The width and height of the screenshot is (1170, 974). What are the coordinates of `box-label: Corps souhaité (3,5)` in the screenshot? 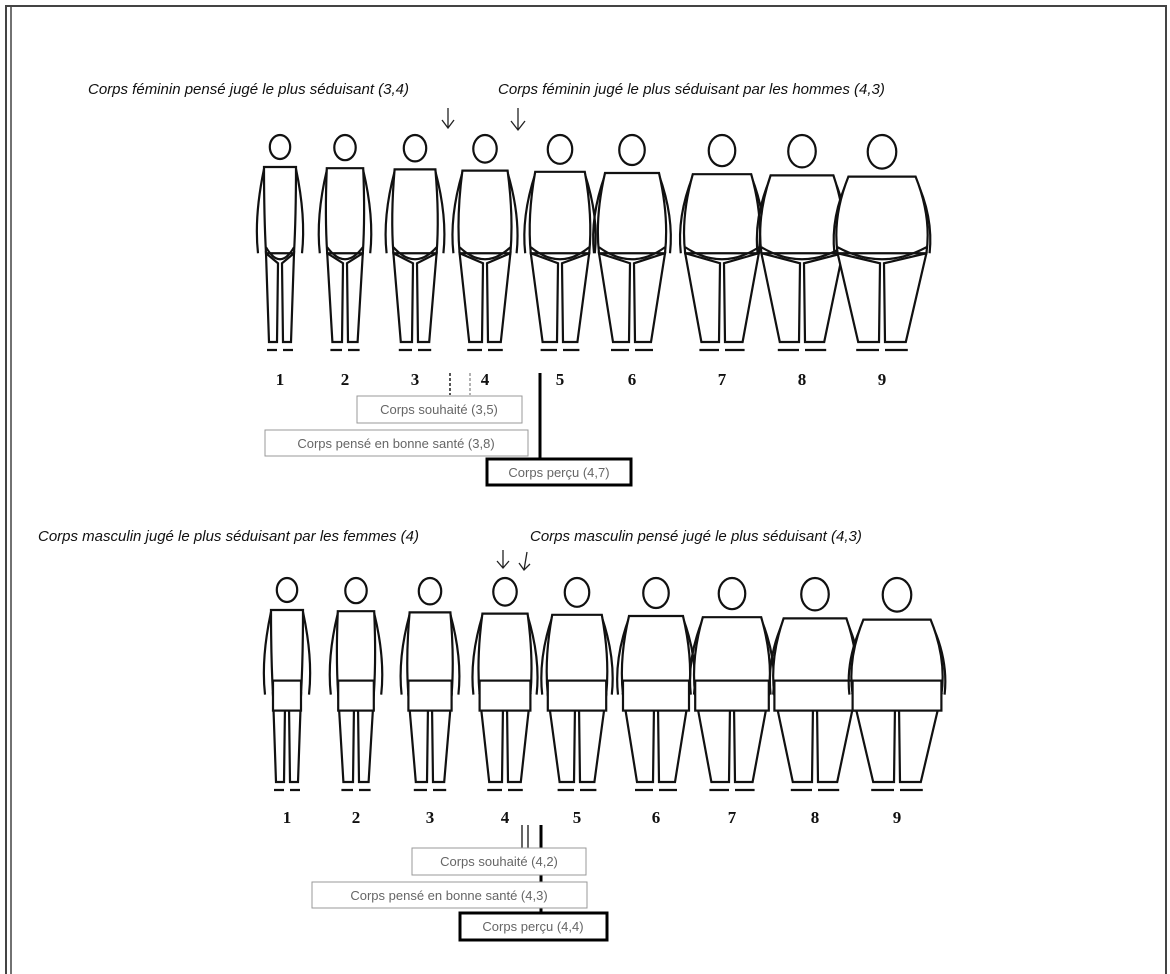 It's located at (439, 409).